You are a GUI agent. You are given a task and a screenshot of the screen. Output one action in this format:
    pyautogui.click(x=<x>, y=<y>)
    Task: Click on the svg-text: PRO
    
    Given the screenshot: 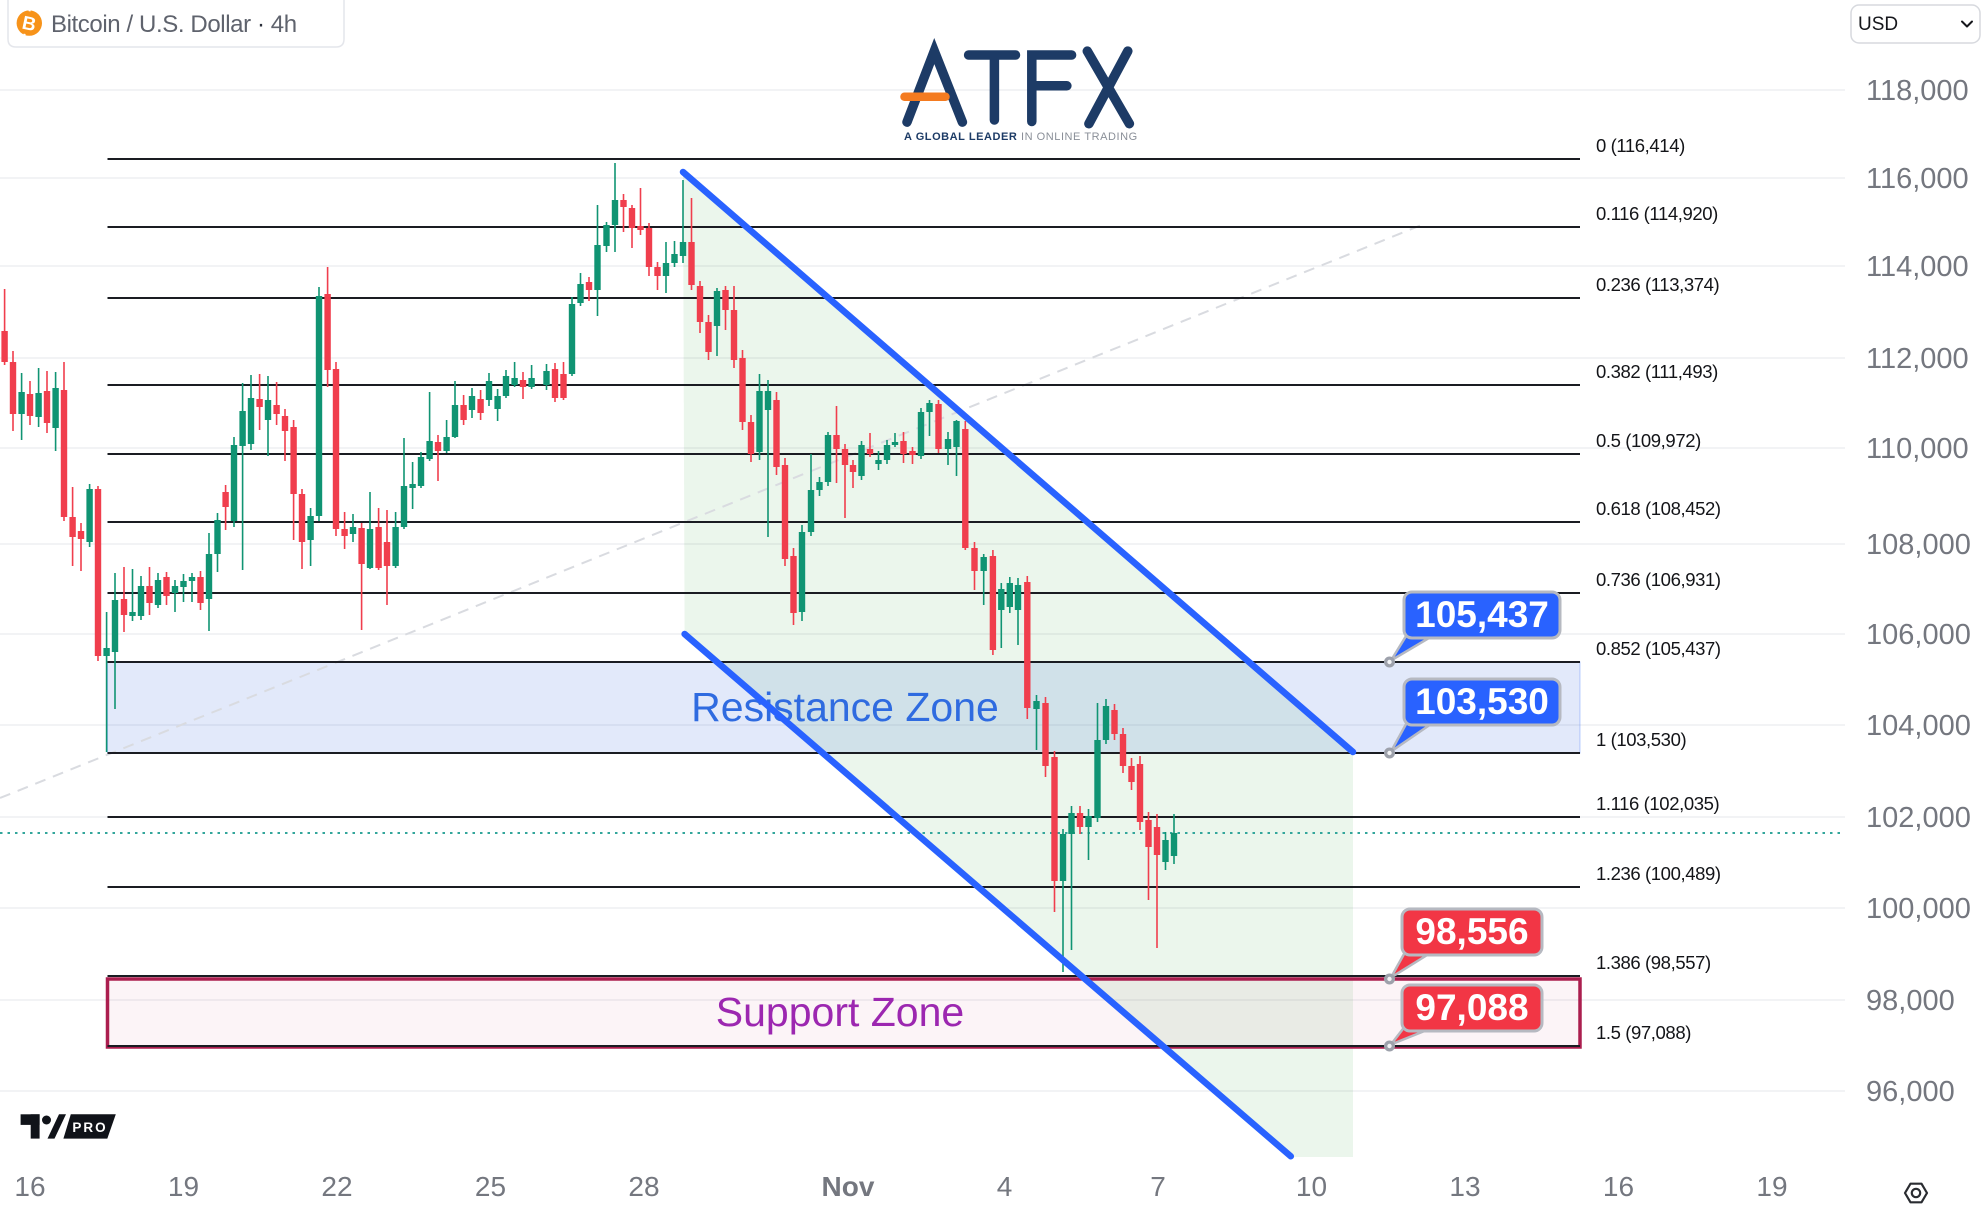 What is the action you would take?
    pyautogui.click(x=89, y=1127)
    